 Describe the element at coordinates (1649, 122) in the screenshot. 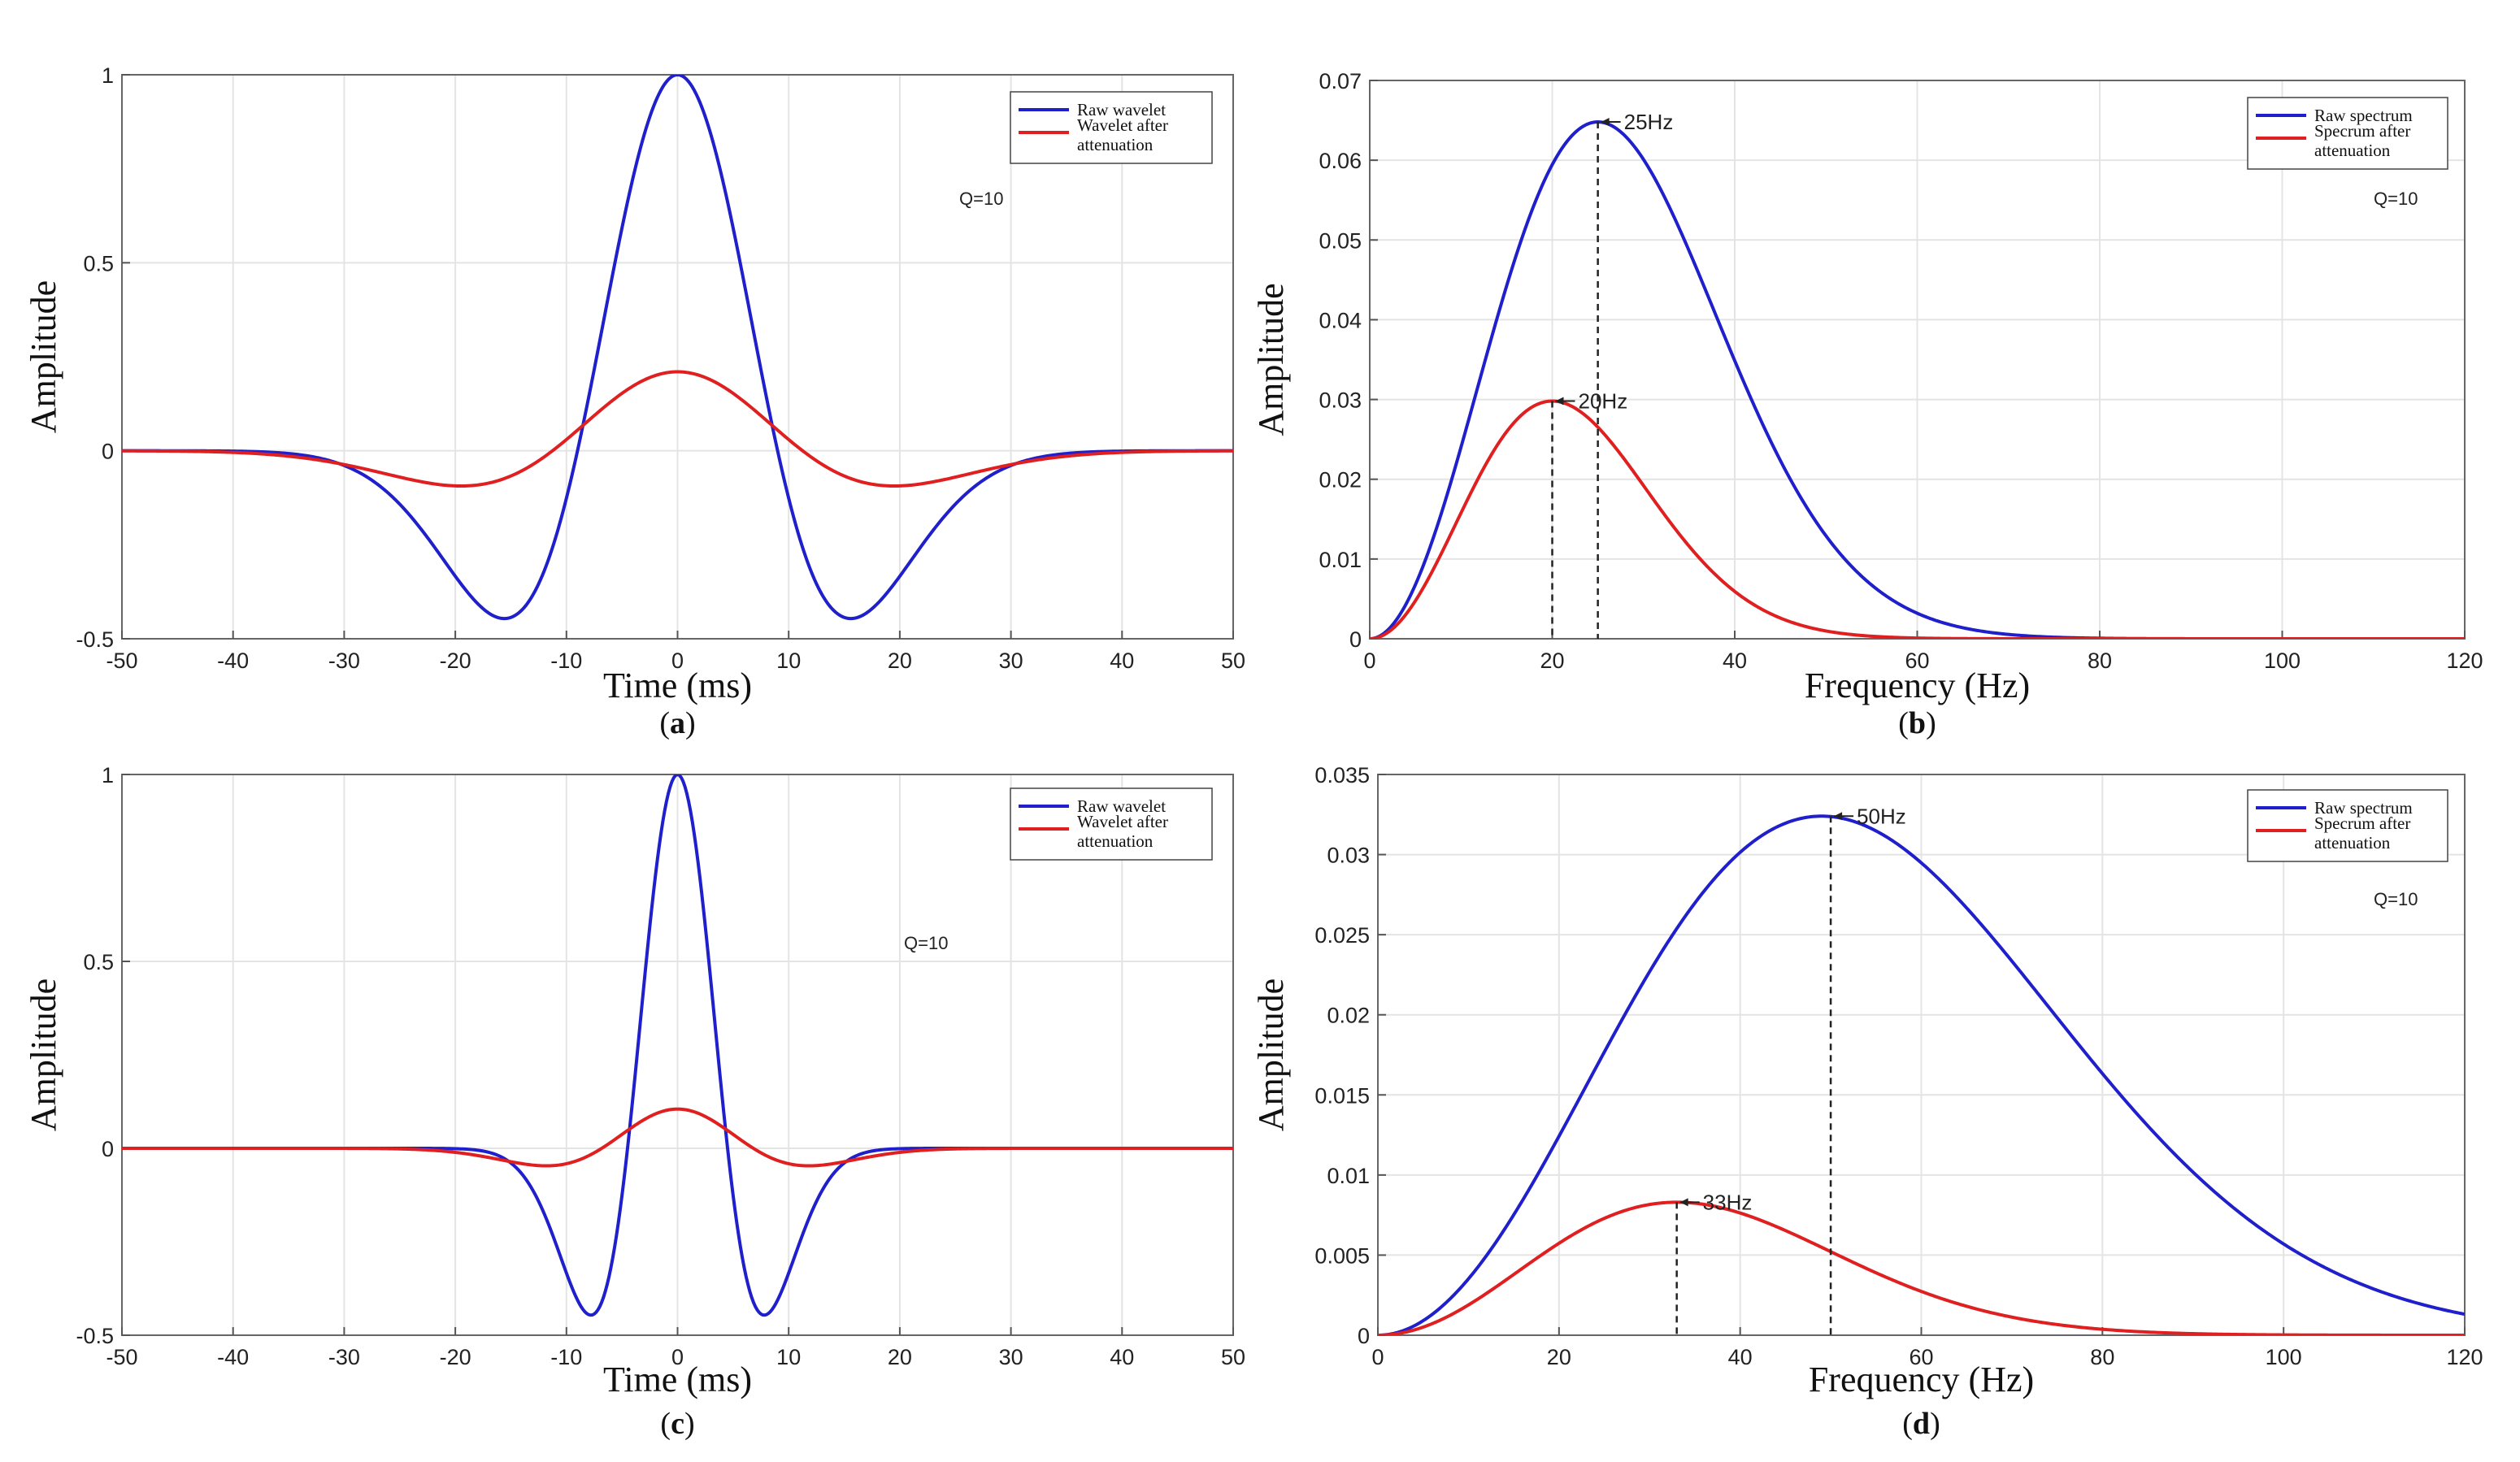

I see `peak-label: 25Hz` at that location.